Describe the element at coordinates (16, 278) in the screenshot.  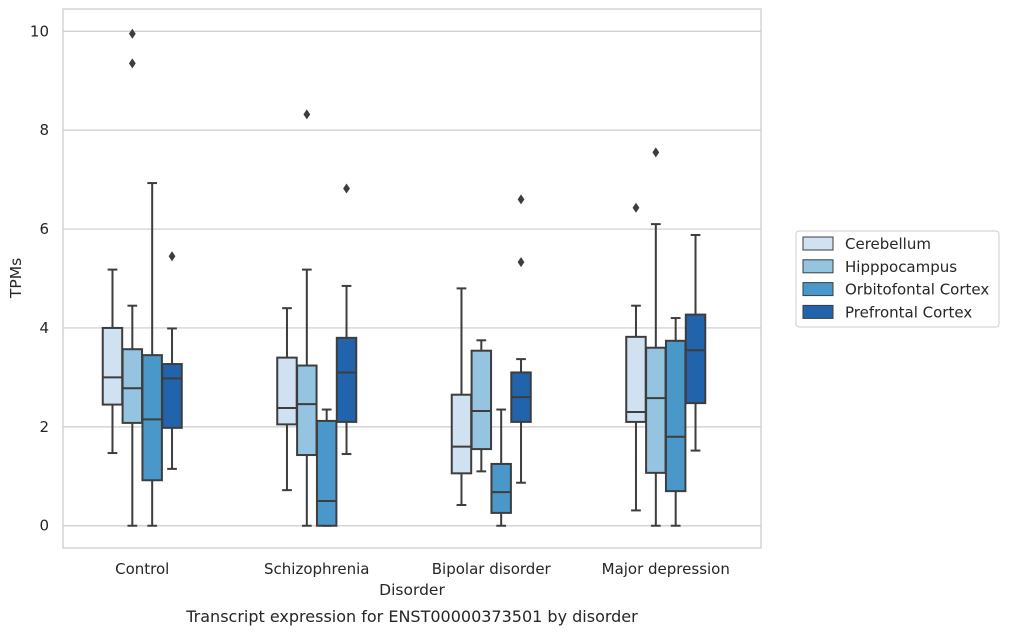
I see `y-axis-label: TPMs` at that location.